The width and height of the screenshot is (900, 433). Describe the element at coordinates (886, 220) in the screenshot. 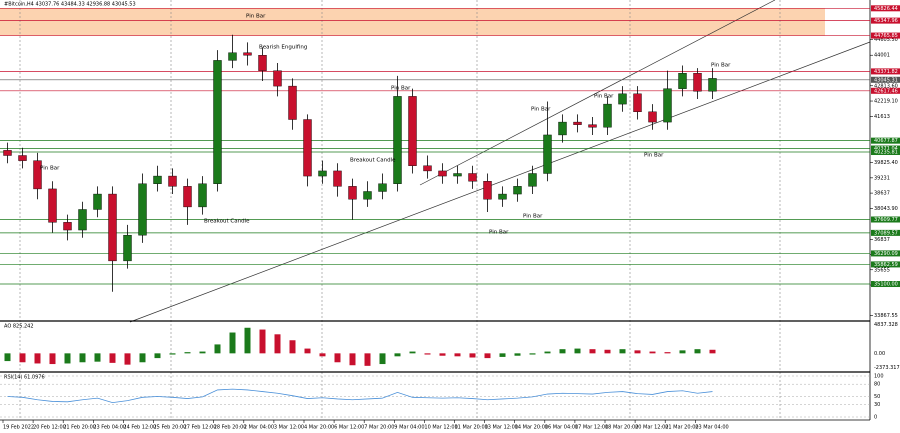

I see `level-label: 37609.77` at that location.